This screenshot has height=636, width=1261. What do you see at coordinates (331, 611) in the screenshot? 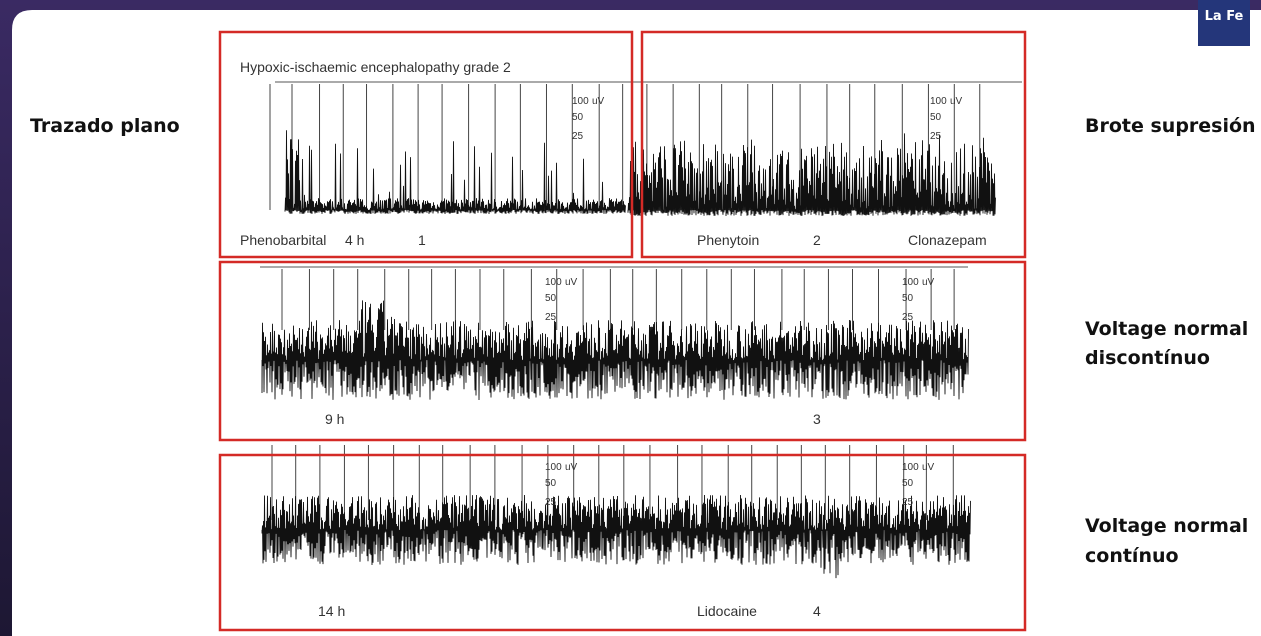
I see `time-label: 14 h` at bounding box center [331, 611].